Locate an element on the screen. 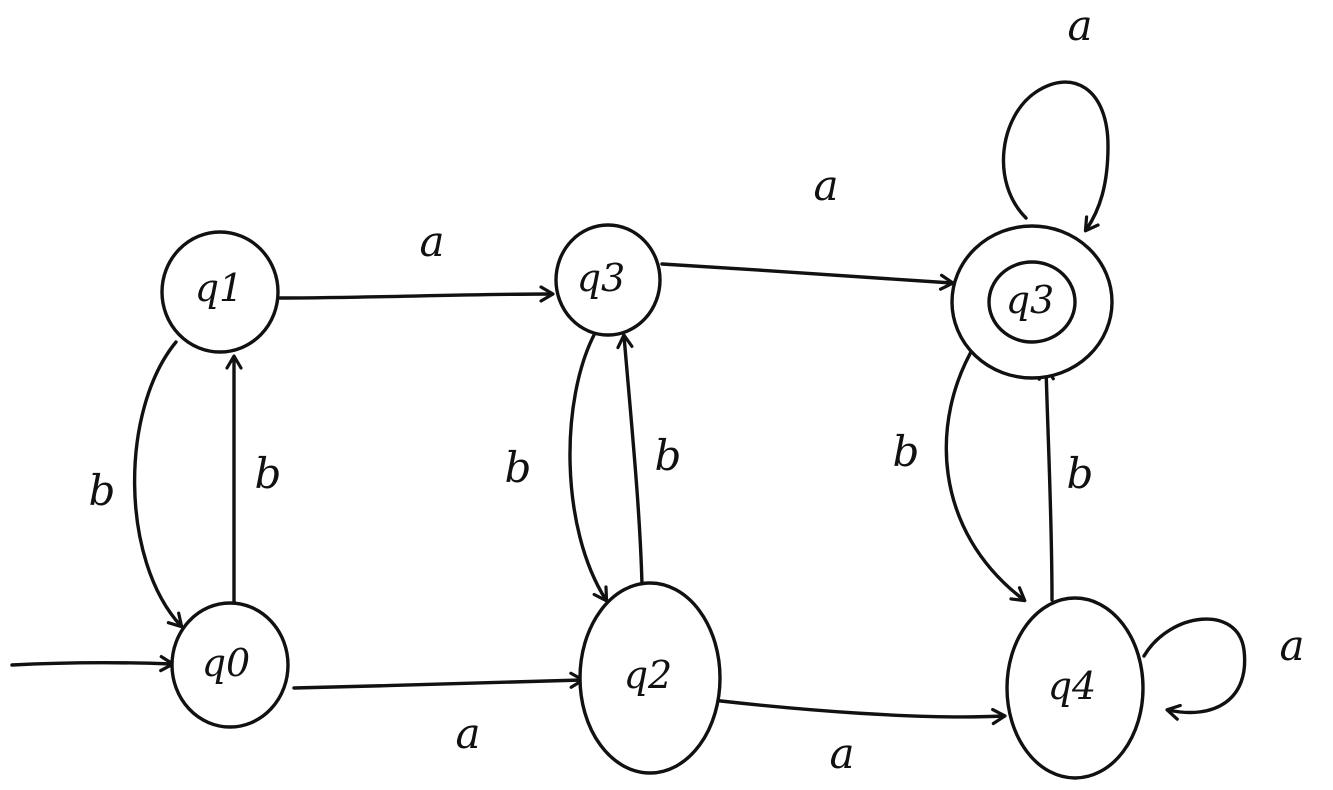 This screenshot has height=790, width=1333. state-node-q2: q2 is located at coordinates (650, 678).